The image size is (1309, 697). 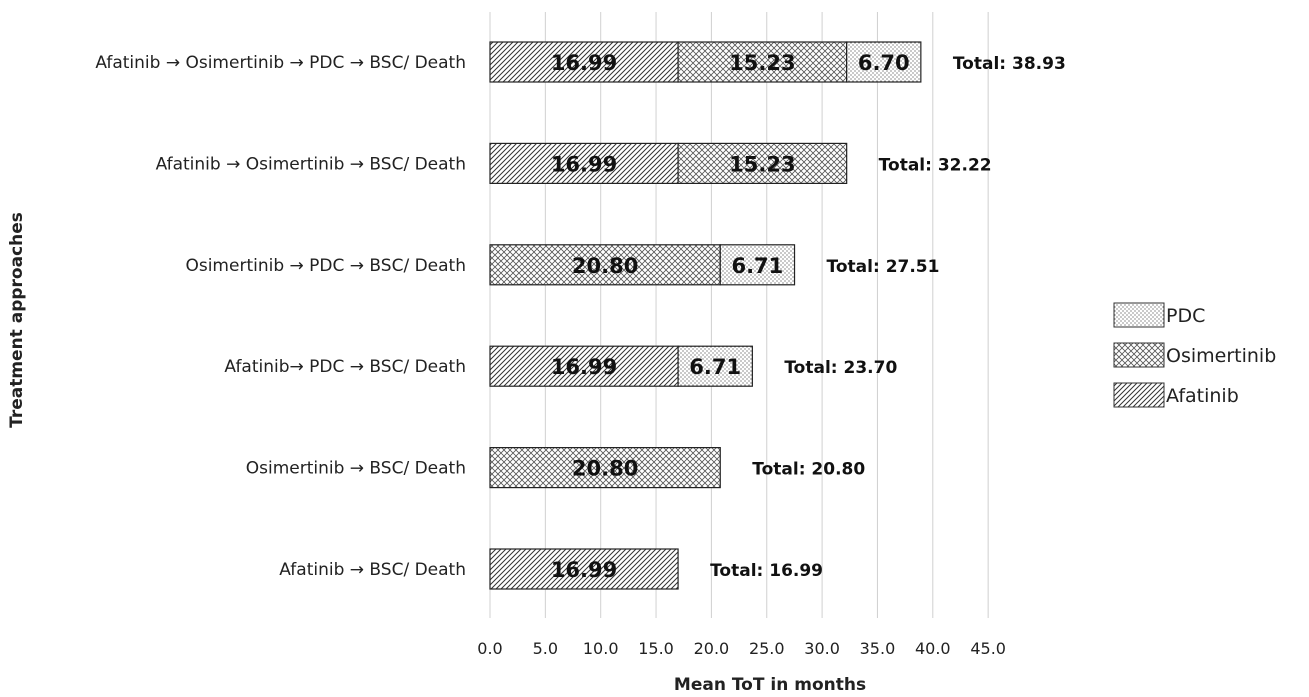 I want to click on category-label: Osimertinib → PDC → BSC/ Death, so click(x=325, y=266).